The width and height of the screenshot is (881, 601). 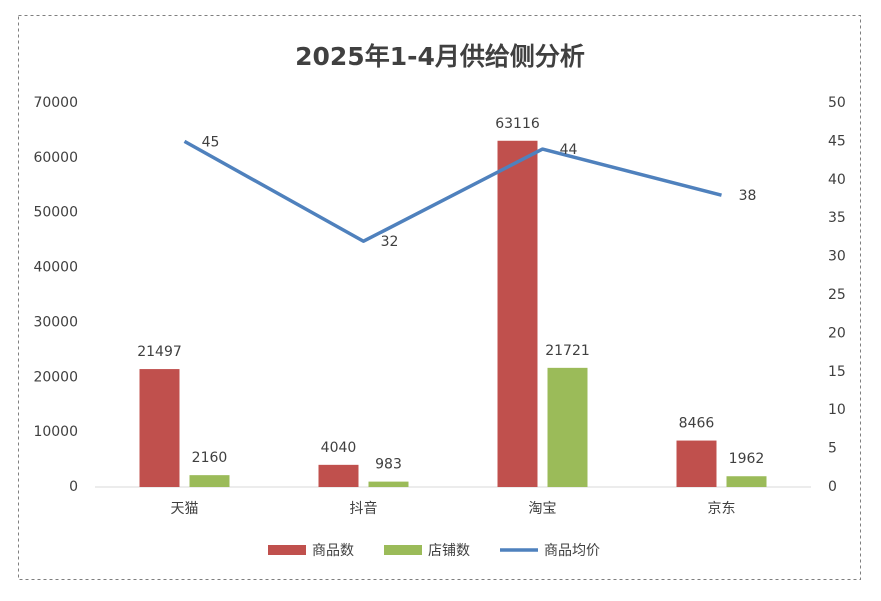 I want to click on value-label: 1962, so click(x=747, y=459).